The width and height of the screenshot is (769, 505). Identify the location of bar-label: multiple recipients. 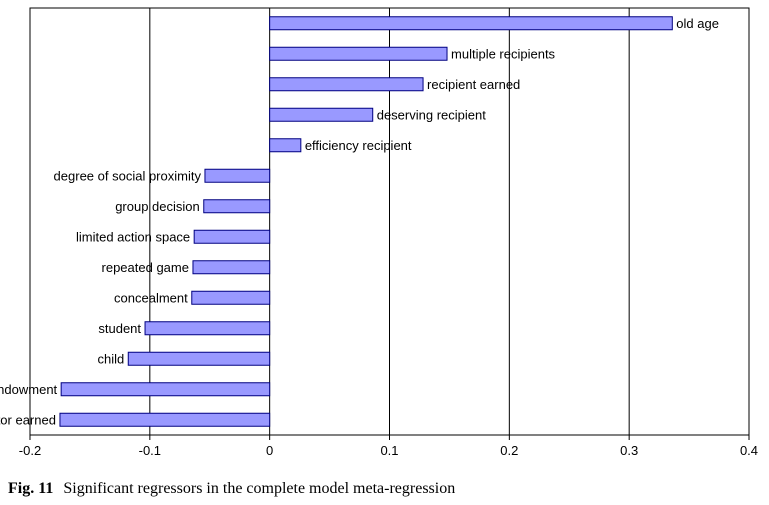
(503, 53).